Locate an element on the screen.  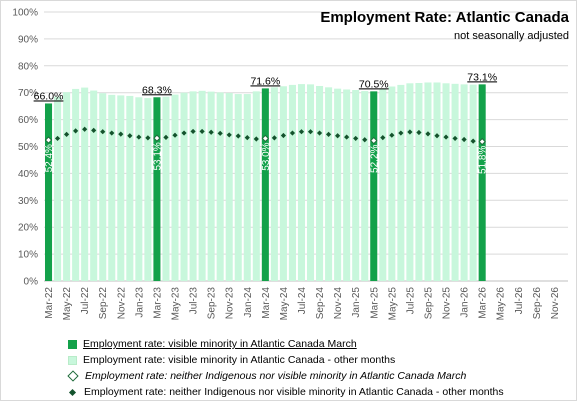
legend-swatch-dark-bar is located at coordinates (72, 344).